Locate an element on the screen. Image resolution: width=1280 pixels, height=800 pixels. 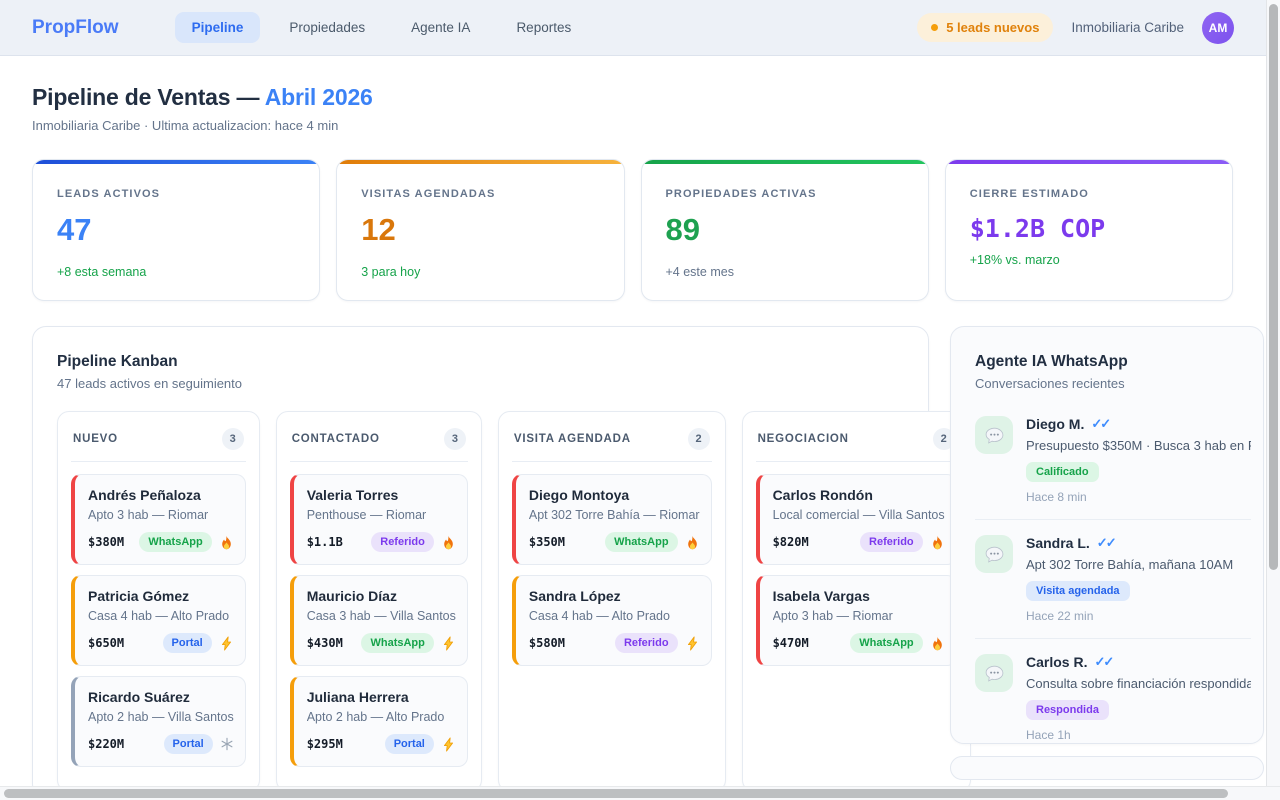
lead-price: $350M is located at coordinates (546, 542).